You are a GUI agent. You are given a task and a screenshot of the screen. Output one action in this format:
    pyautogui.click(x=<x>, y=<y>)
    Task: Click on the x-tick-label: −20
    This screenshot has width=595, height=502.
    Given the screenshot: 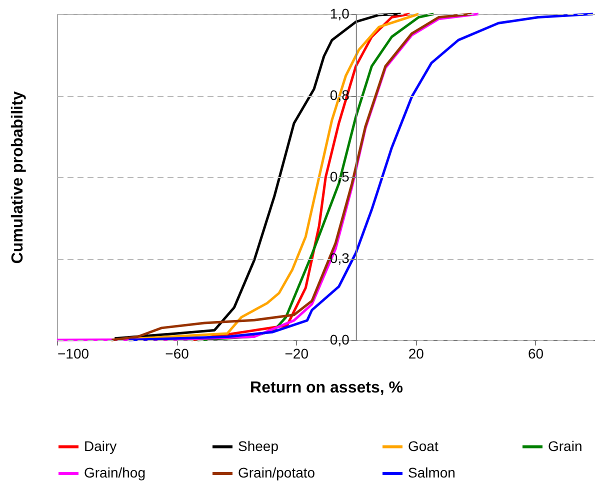 What is the action you would take?
    pyautogui.click(x=296, y=354)
    